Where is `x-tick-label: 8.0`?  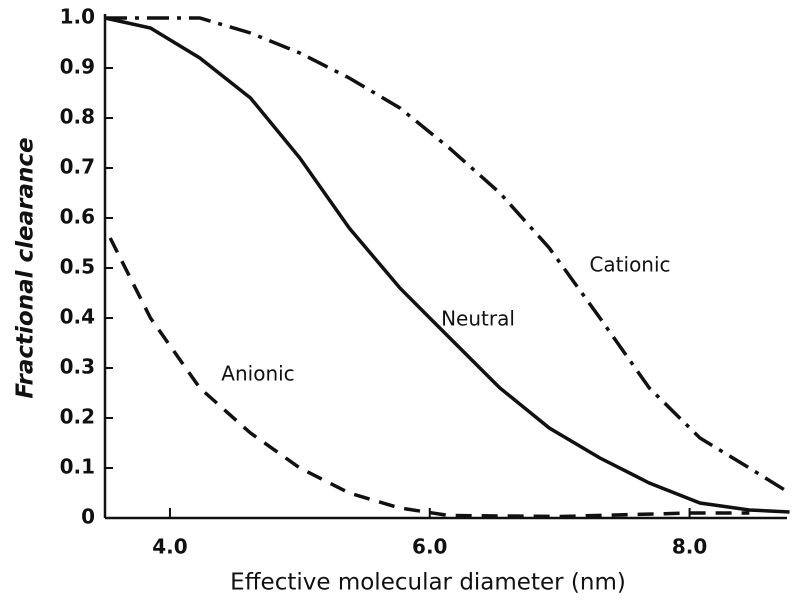 x-tick-label: 8.0 is located at coordinates (689, 547).